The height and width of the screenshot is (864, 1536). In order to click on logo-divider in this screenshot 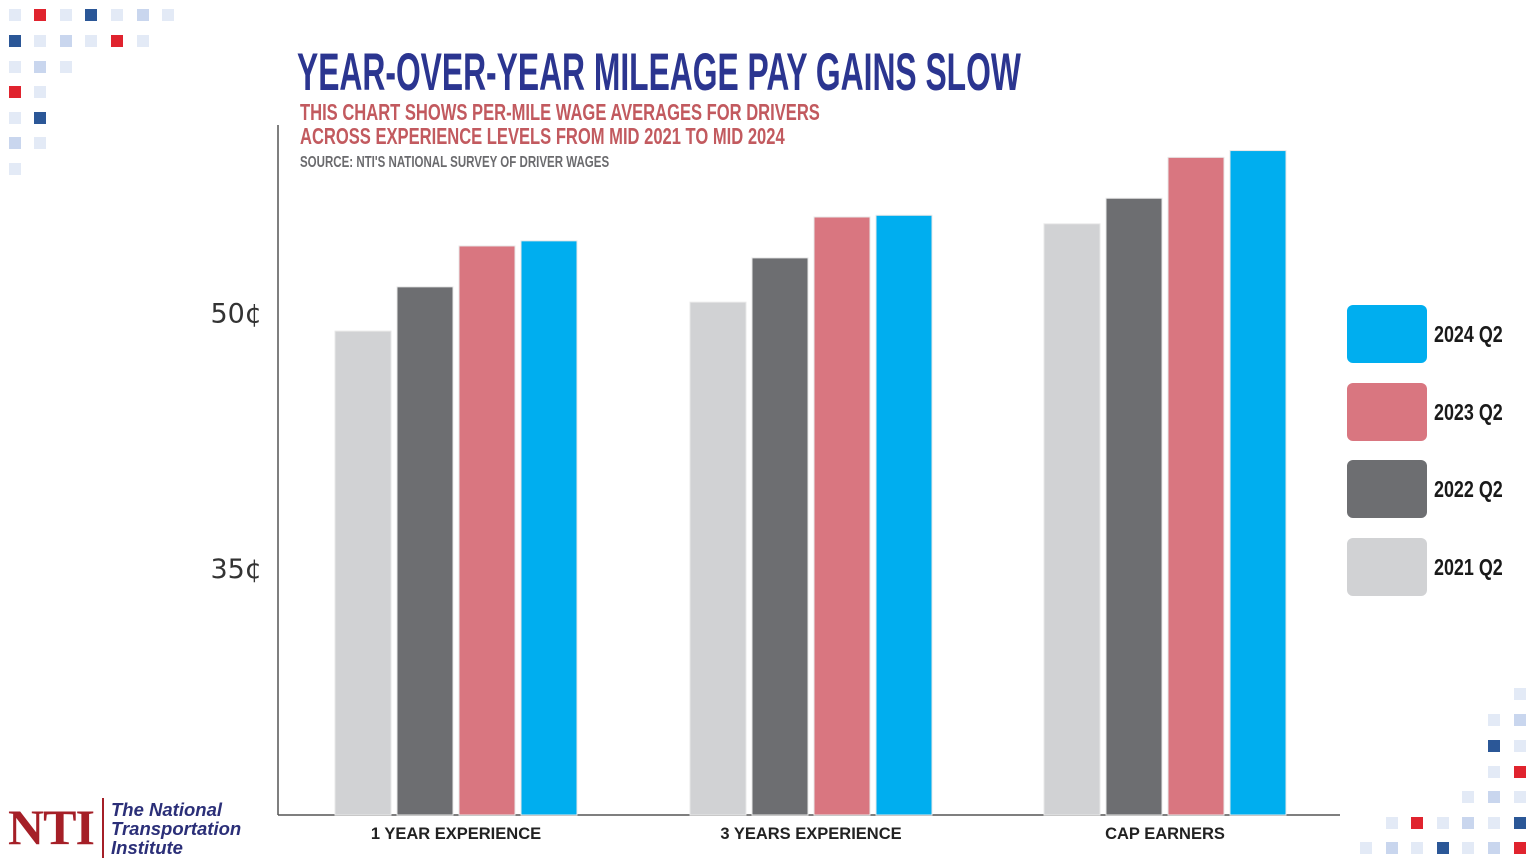, I will do `click(103, 828)`.